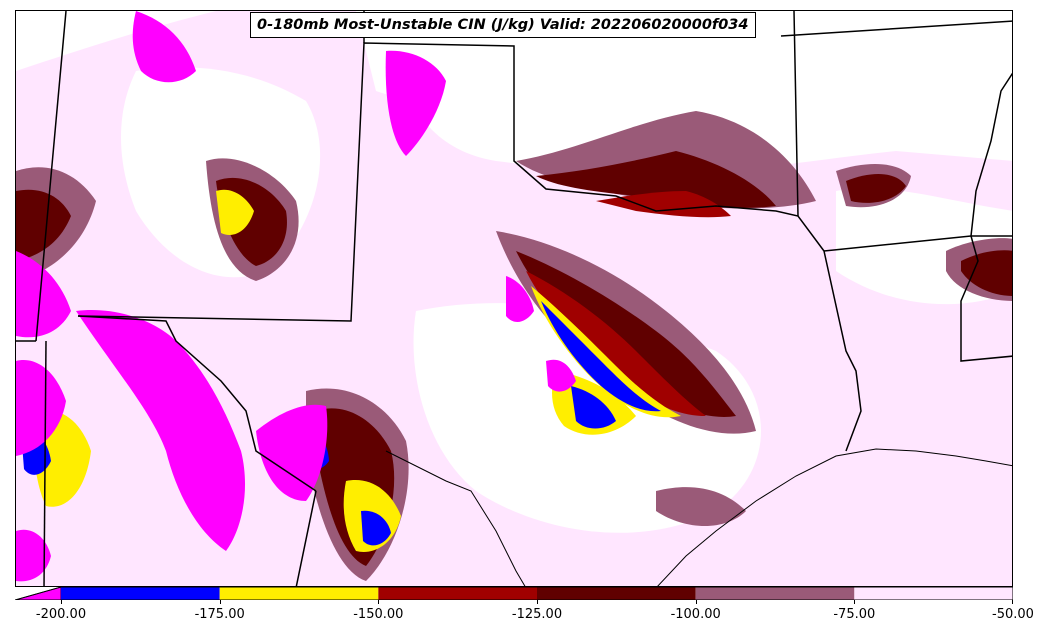  I want to click on colorbar-tick-label: -175.00, so click(219, 614).